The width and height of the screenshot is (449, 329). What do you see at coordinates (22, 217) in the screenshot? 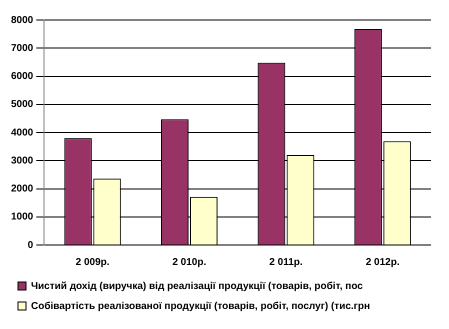
I see `y-tick-label: 1000` at bounding box center [22, 217].